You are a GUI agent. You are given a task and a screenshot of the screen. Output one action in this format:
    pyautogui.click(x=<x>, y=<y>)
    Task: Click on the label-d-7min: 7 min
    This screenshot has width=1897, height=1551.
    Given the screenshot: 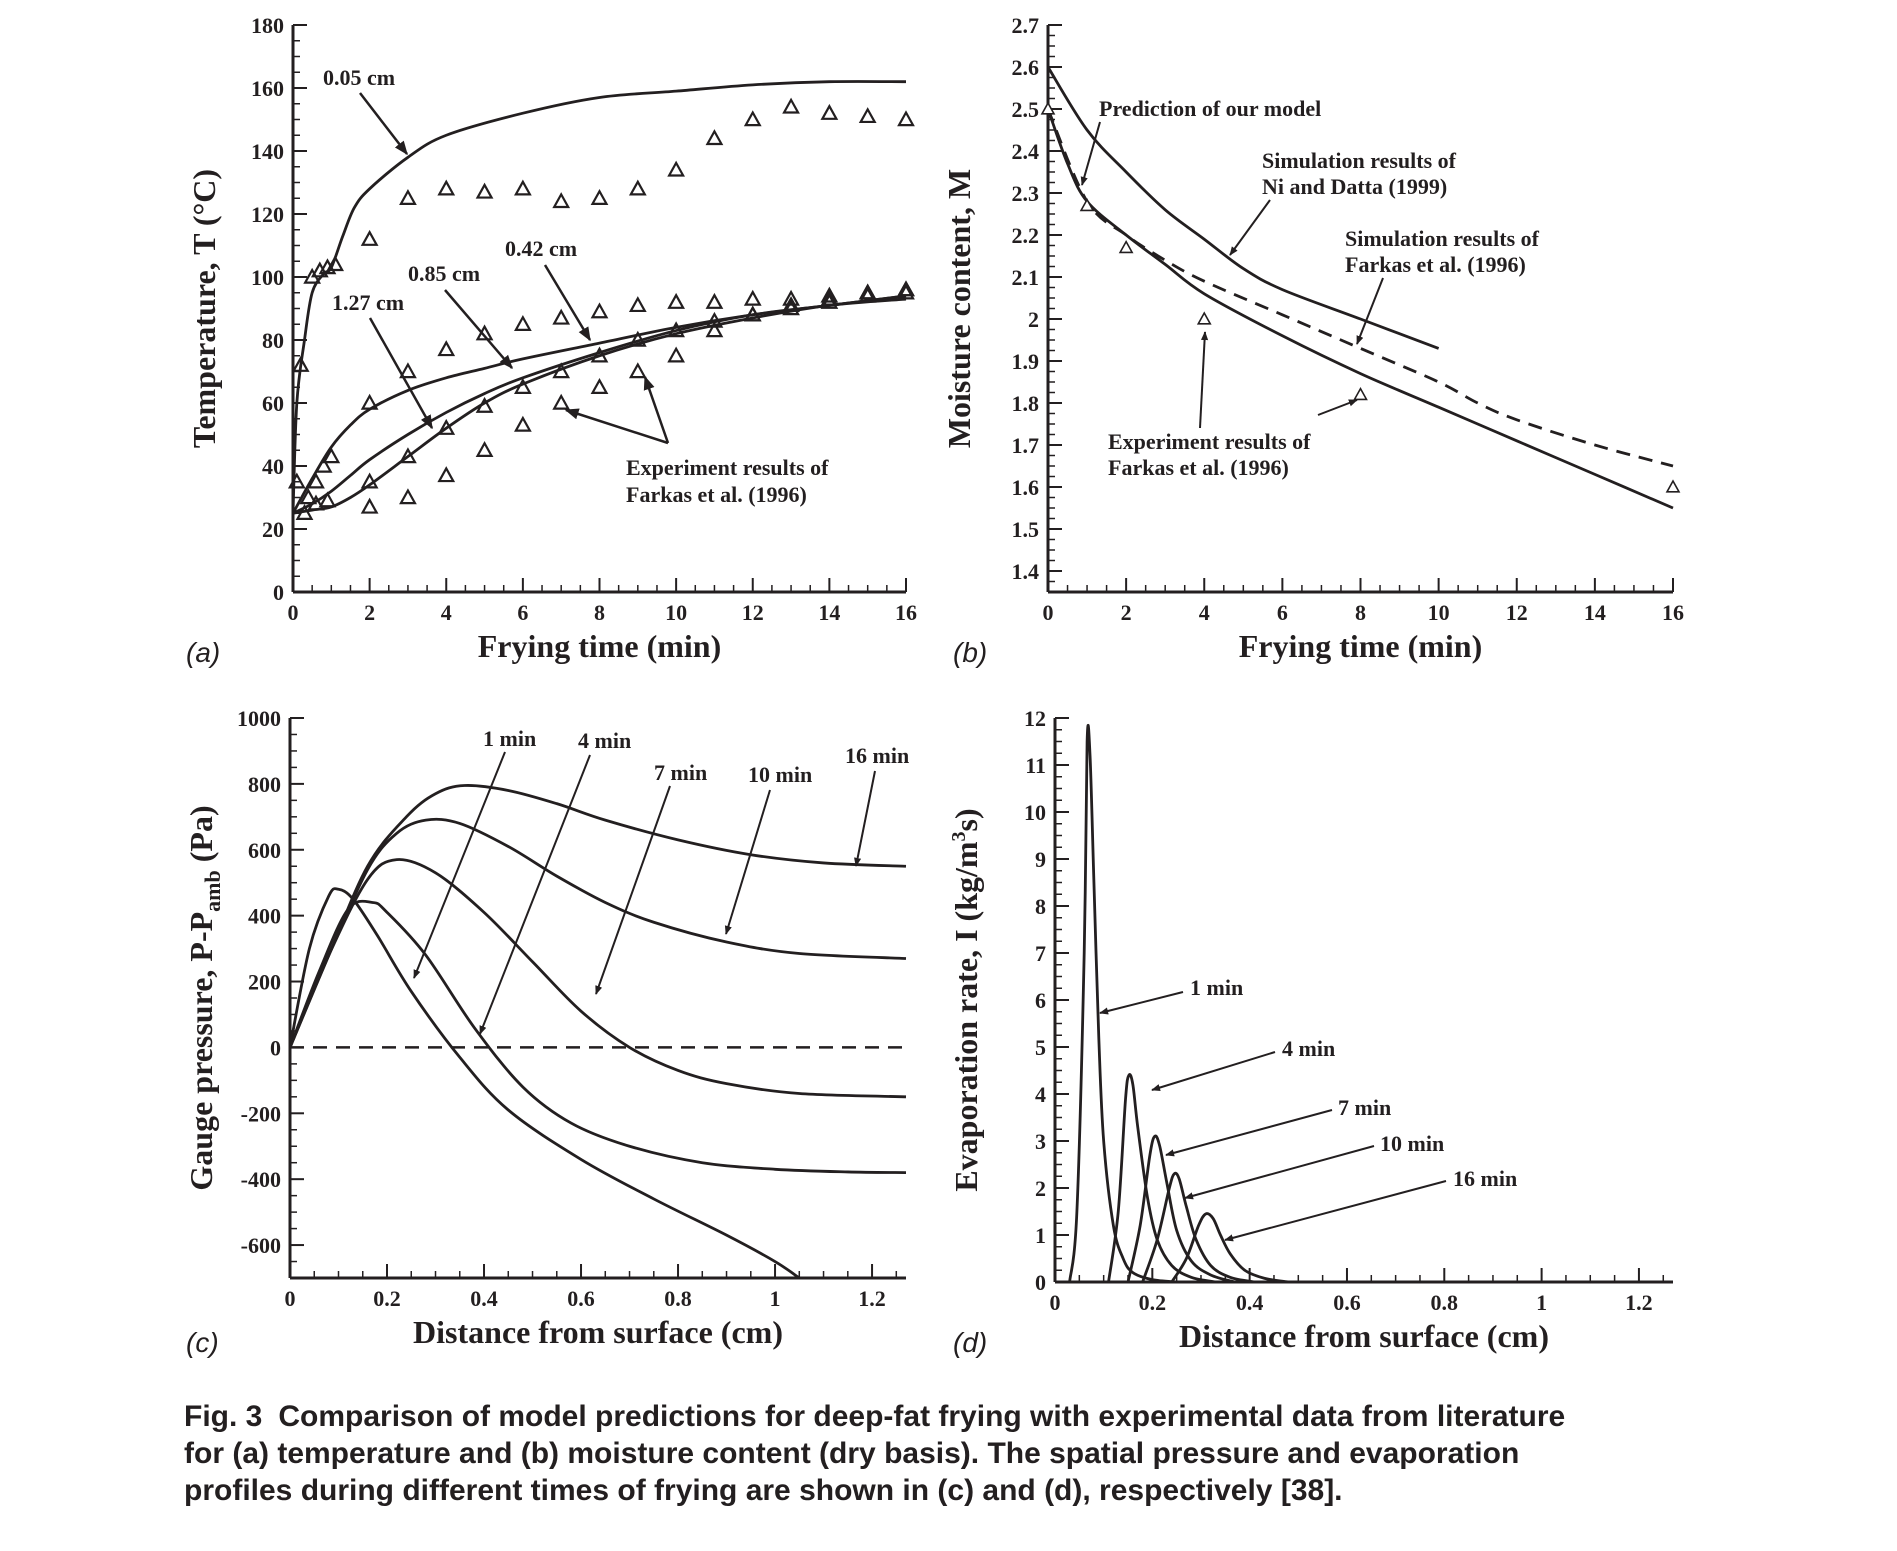 What is the action you would take?
    pyautogui.click(x=1364, y=1107)
    